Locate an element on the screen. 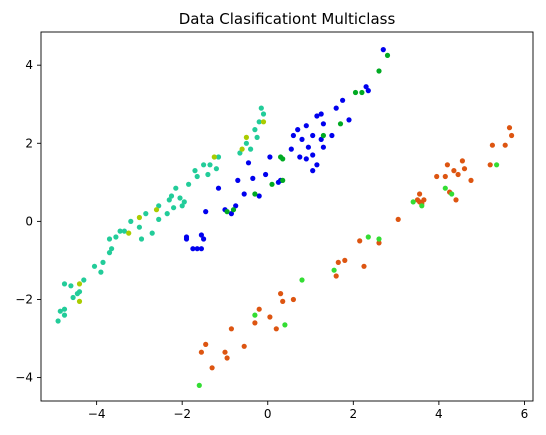 Image resolution: width=546 pixels, height=435 pixels. y-tick-label: 0 is located at coordinates (29, 221).